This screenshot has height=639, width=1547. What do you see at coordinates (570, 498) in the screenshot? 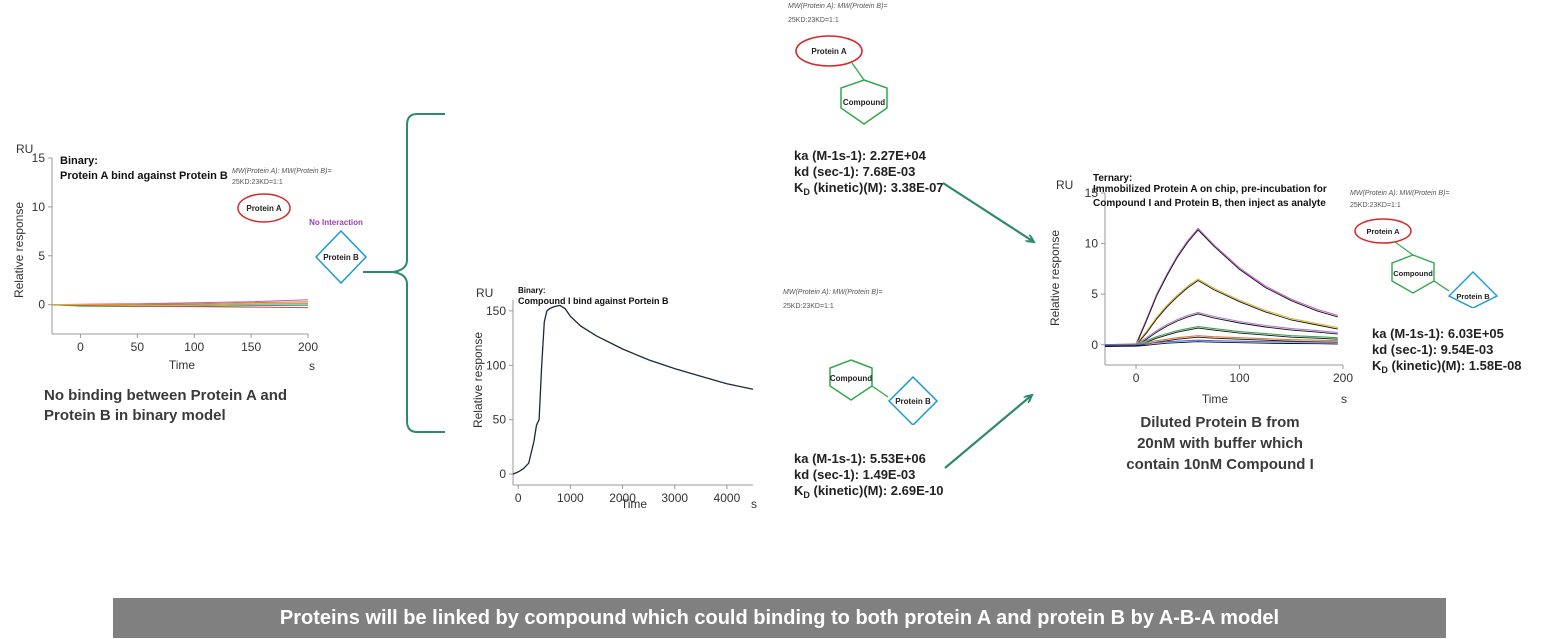
I see `x-tick-label: 1000` at bounding box center [570, 498].